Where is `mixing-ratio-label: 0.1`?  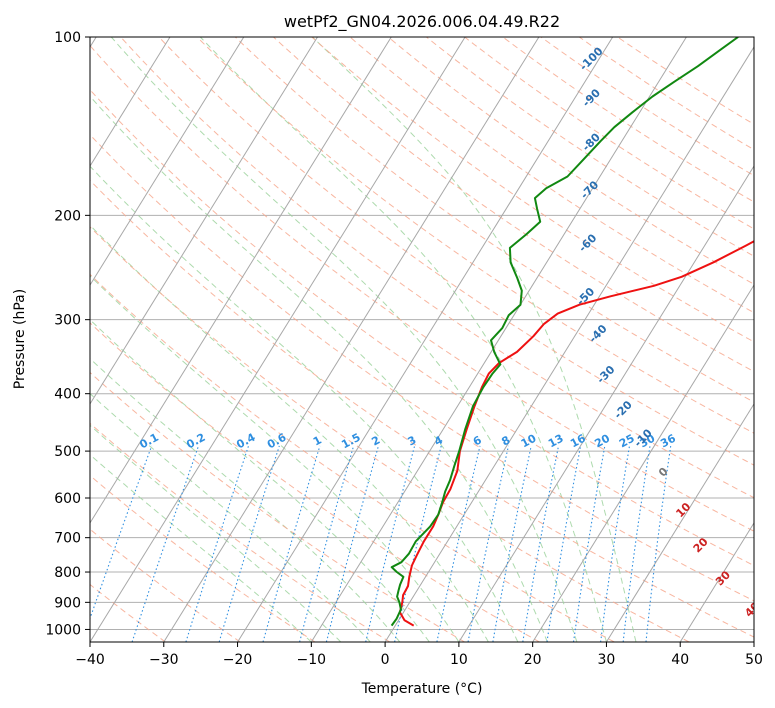 mixing-ratio-label: 0.1 is located at coordinates (148, 441).